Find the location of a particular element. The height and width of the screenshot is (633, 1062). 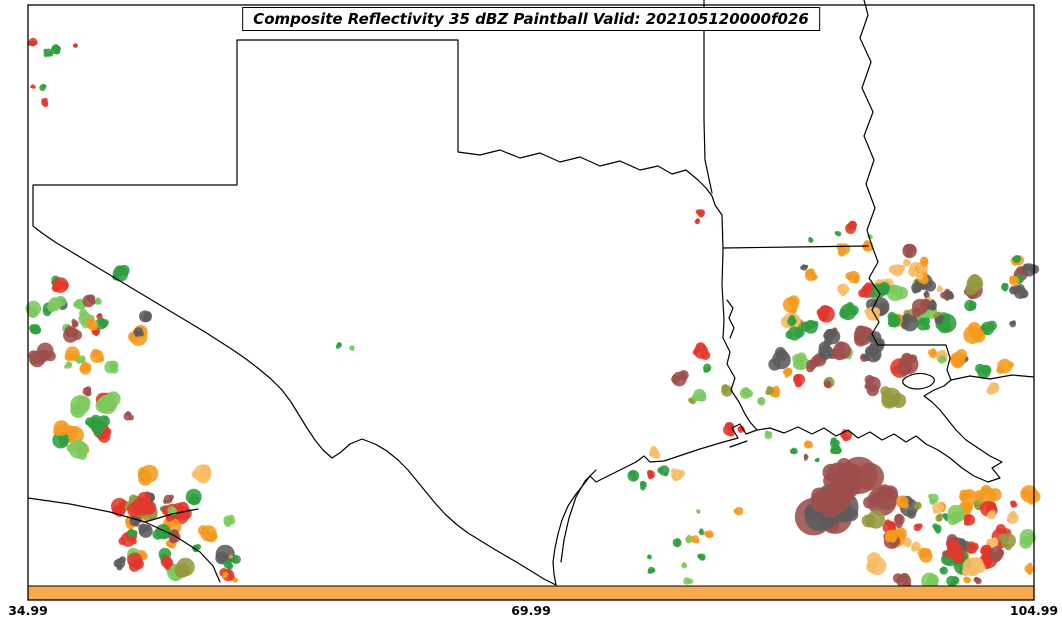

border-mississippi-river is located at coordinates (870, 173).